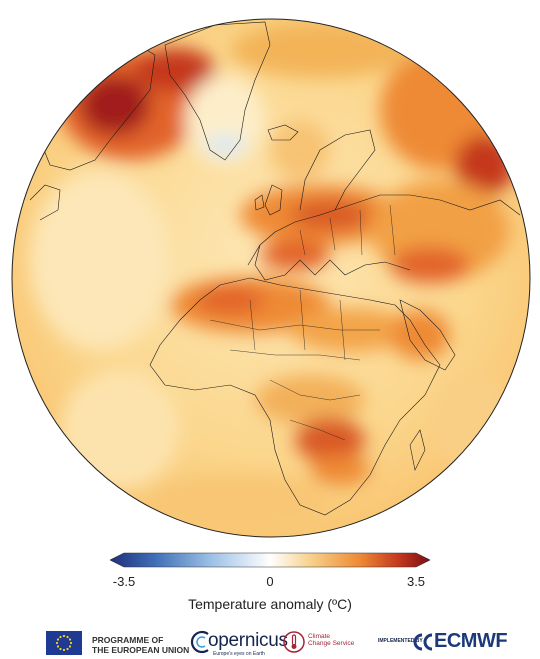  What do you see at coordinates (141, 650) in the screenshot?
I see `eu-line-2: THE EUROPEAN UNION` at bounding box center [141, 650].